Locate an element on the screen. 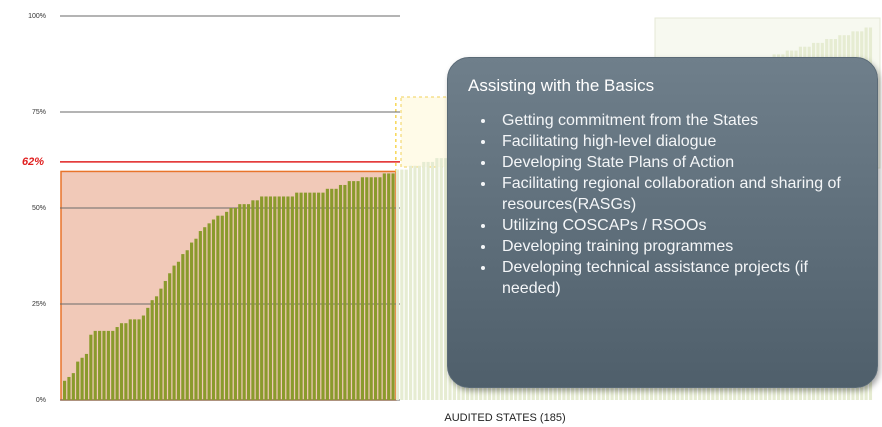  y-tick-label: 100% is located at coordinates (37, 16).